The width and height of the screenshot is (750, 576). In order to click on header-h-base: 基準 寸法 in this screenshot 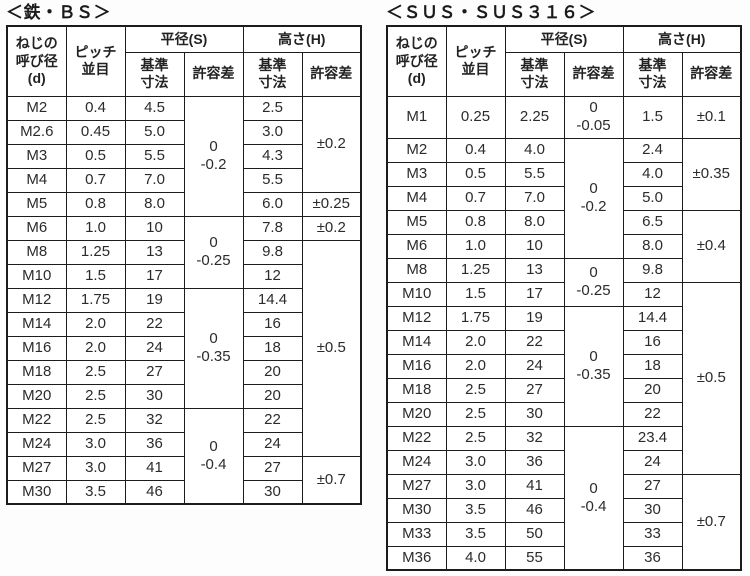, I will do `click(272, 74)`.